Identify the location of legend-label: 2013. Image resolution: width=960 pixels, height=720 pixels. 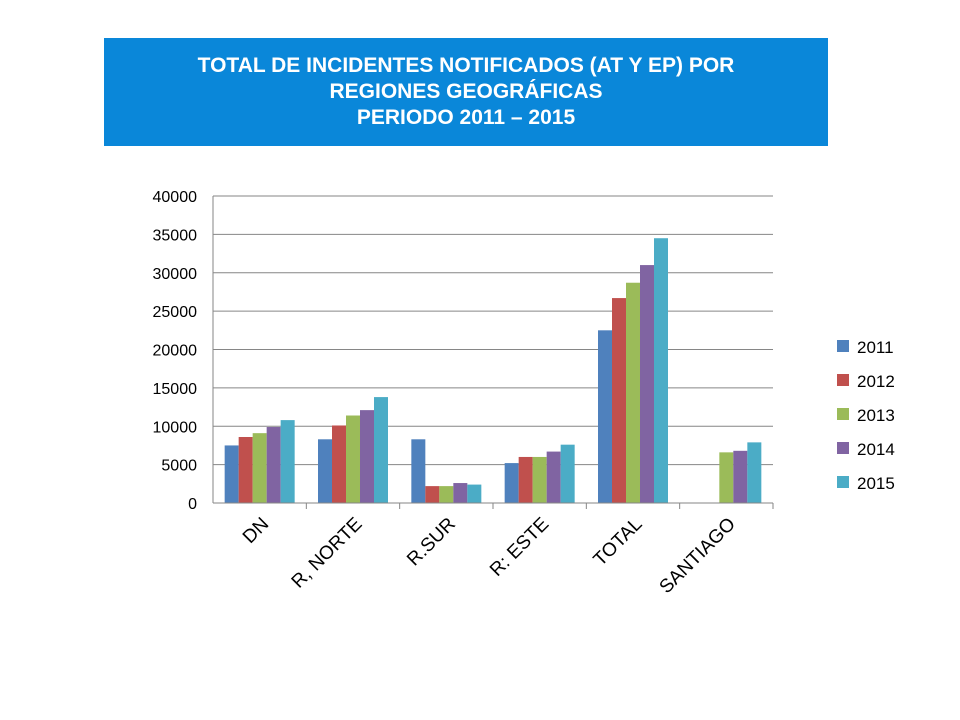
(876, 415).